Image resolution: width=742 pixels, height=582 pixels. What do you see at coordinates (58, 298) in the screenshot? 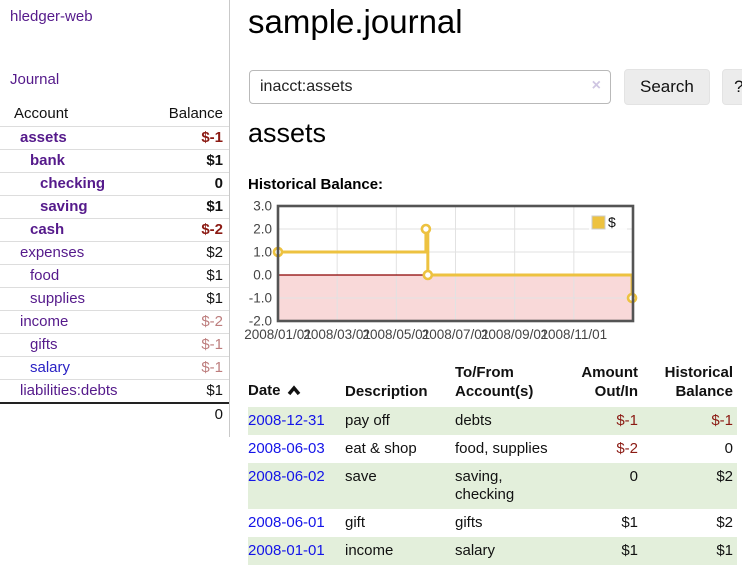
I see `account-link-supplies: supplies` at bounding box center [58, 298].